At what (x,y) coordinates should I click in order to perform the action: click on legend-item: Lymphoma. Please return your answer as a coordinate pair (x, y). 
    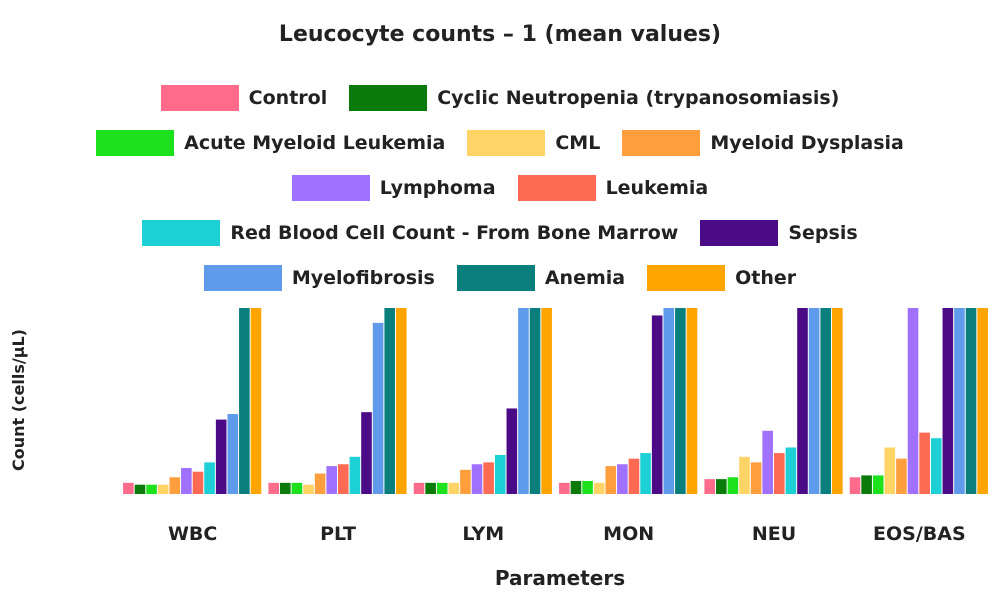
    Looking at the image, I should click on (393, 188).